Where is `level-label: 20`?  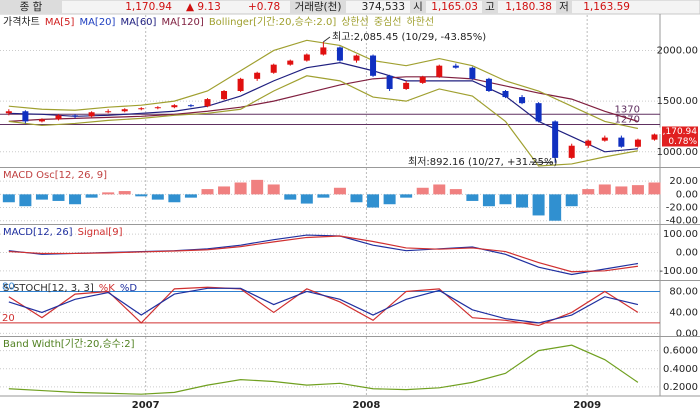 level-label: 20 is located at coordinates (8, 318).